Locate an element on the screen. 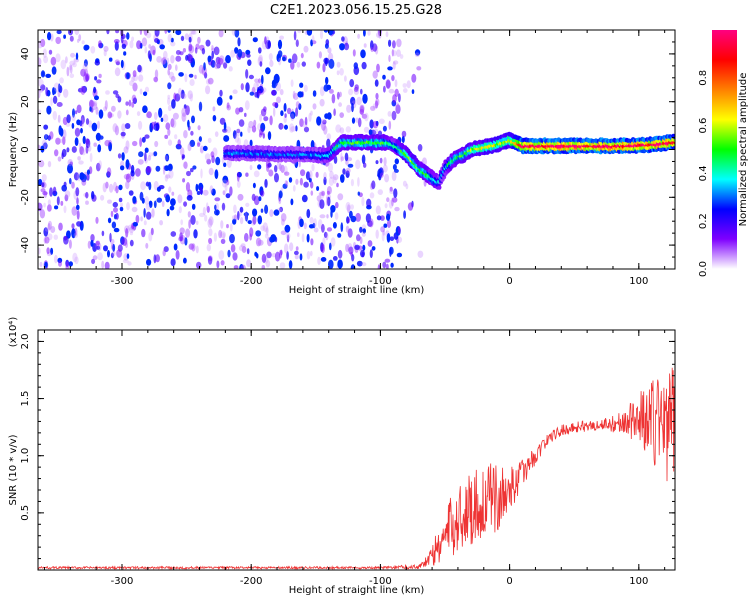 Image resolution: width=750 pixels, height=600 pixels. spectrogram-x-tick-label: -200 is located at coordinates (251, 281).